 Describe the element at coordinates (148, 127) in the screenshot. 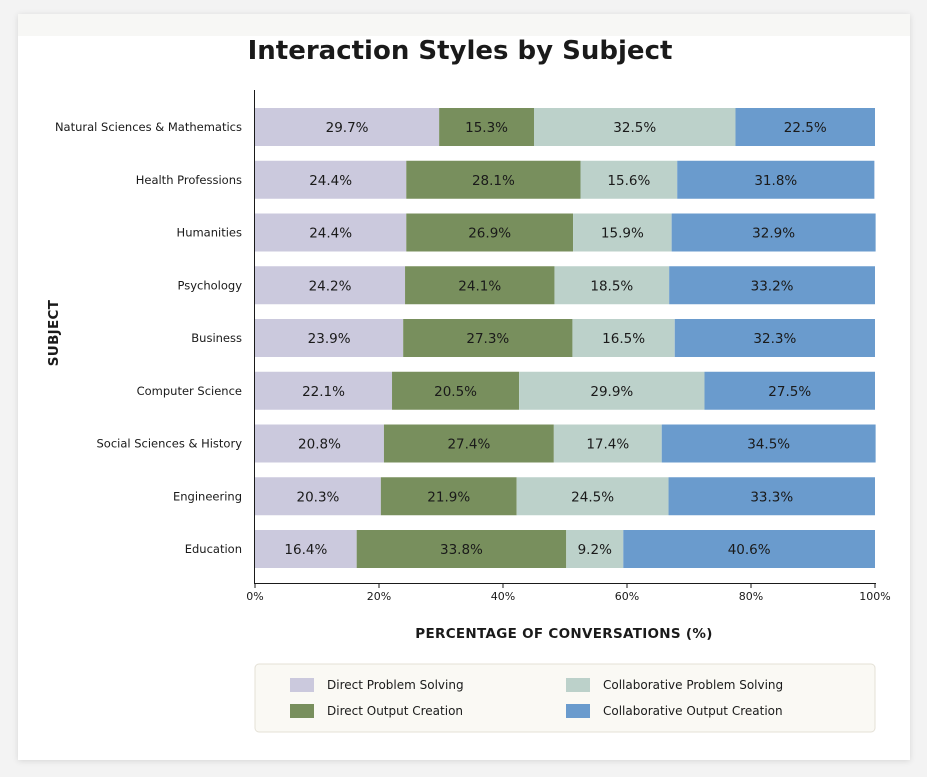

I see `category-label: Natural Sciences & Mathematics` at that location.